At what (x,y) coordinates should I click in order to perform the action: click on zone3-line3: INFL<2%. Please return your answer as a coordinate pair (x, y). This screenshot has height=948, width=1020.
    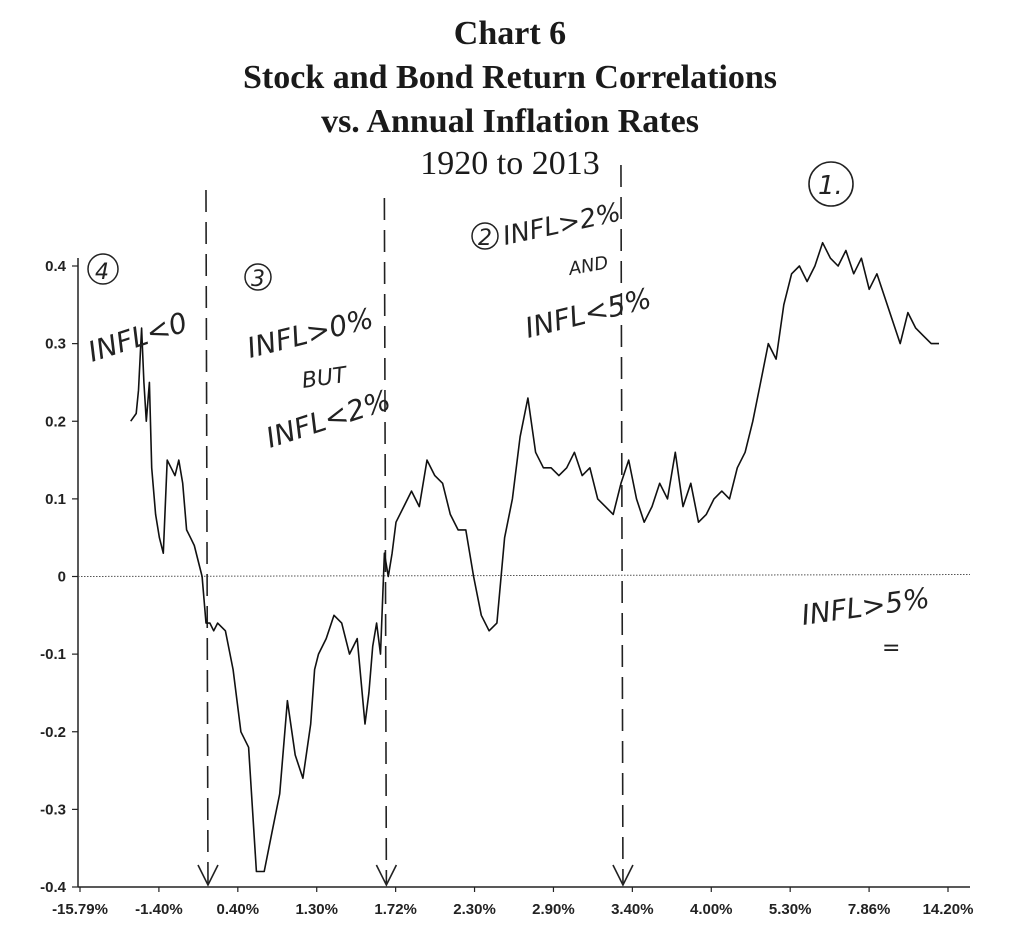
    Looking at the image, I should click on (328, 418).